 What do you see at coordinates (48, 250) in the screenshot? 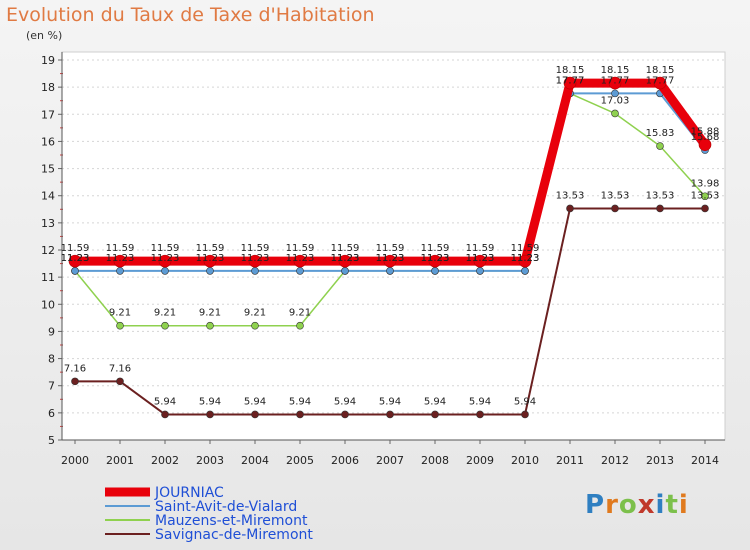
I see `y-tick-label: 12` at bounding box center [48, 250].